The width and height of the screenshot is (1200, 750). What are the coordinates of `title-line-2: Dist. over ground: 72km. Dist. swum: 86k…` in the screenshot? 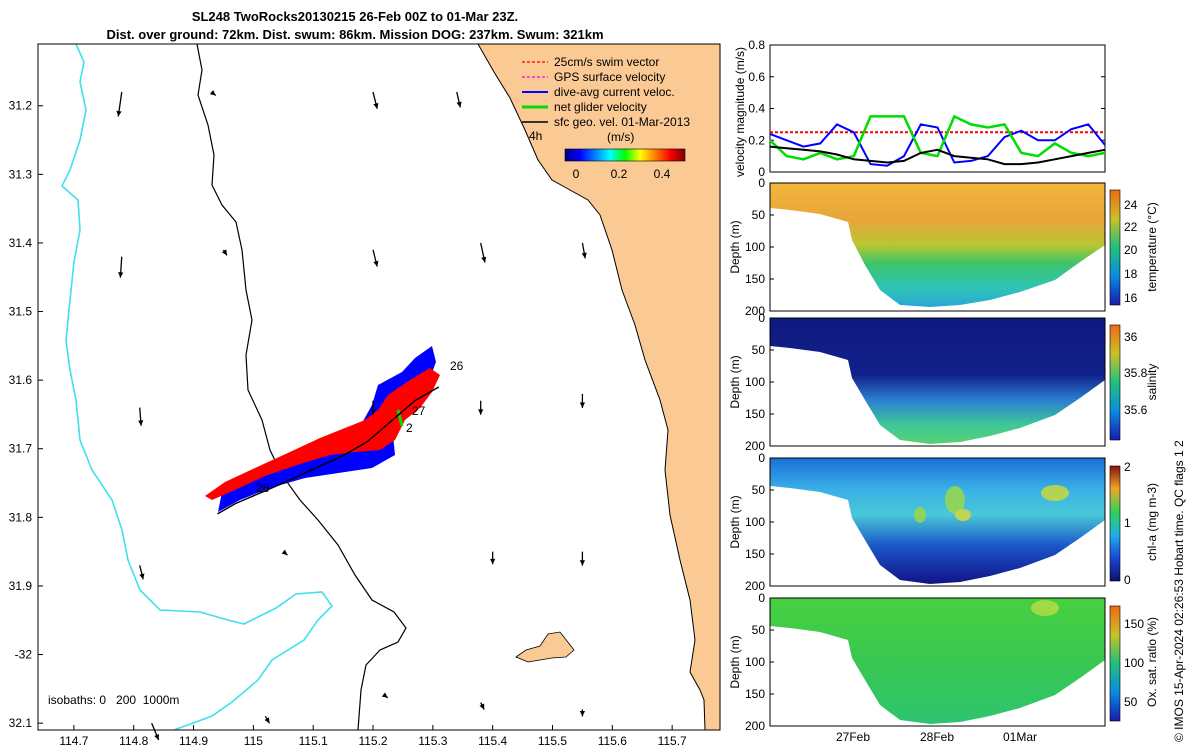 It's located at (355, 34).